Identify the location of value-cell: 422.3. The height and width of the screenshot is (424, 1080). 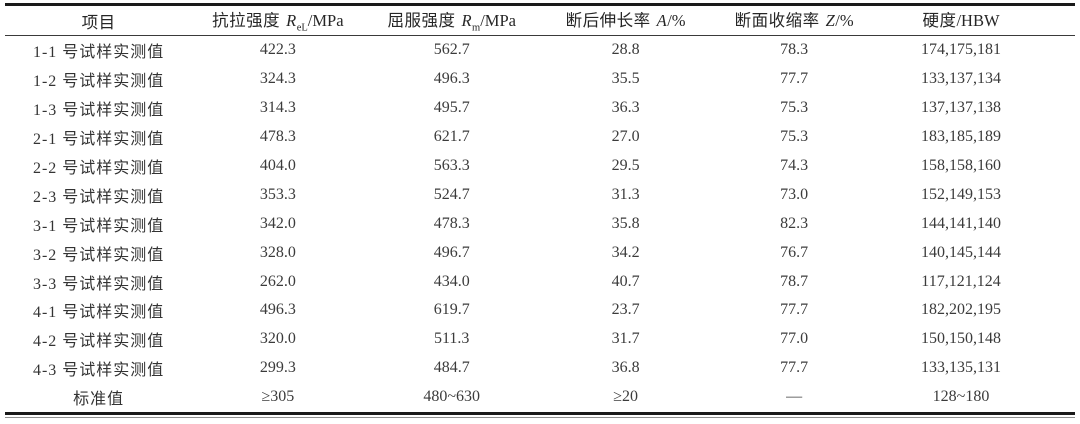
(277, 50).